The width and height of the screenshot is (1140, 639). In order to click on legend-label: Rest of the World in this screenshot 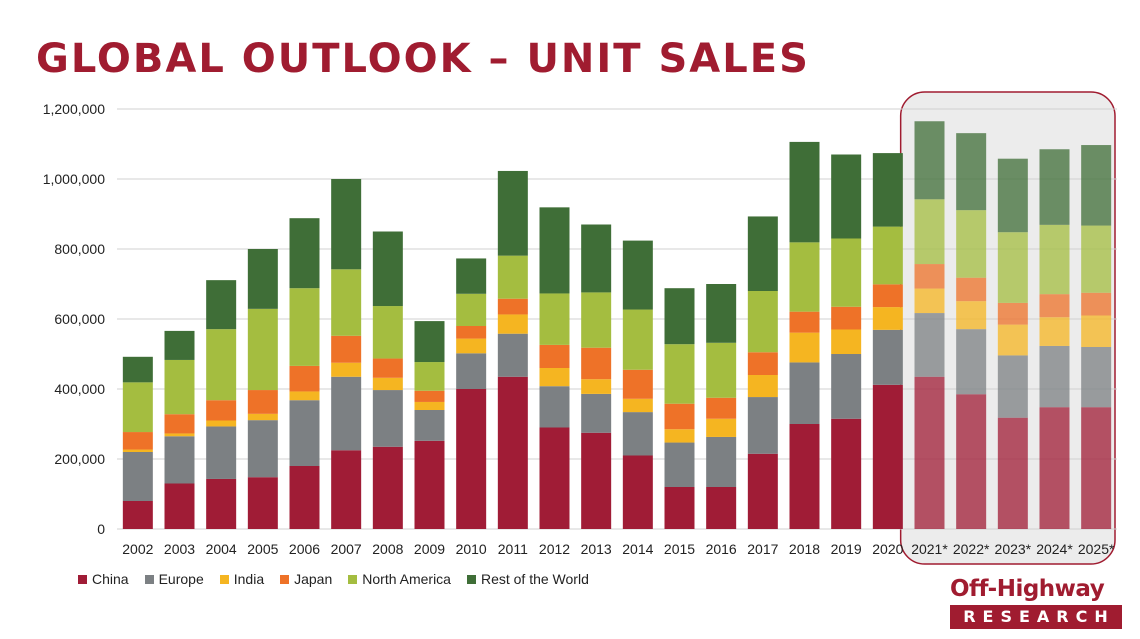, I will do `click(534, 579)`.